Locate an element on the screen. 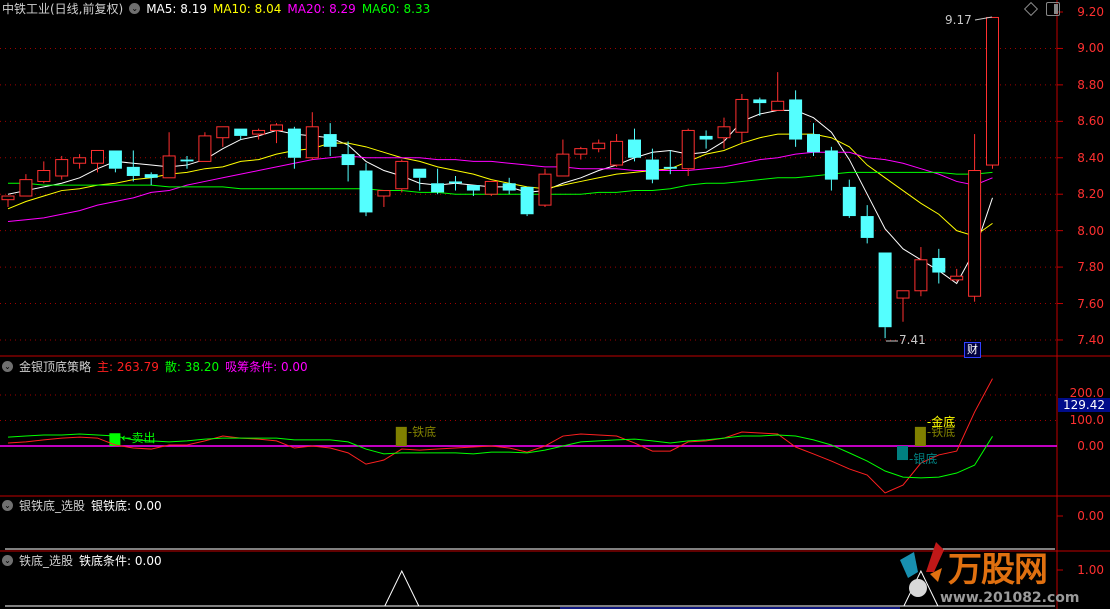 The width and height of the screenshot is (1110, 609). accumulation-value: 吸筹条件: 0.00 is located at coordinates (266, 367).